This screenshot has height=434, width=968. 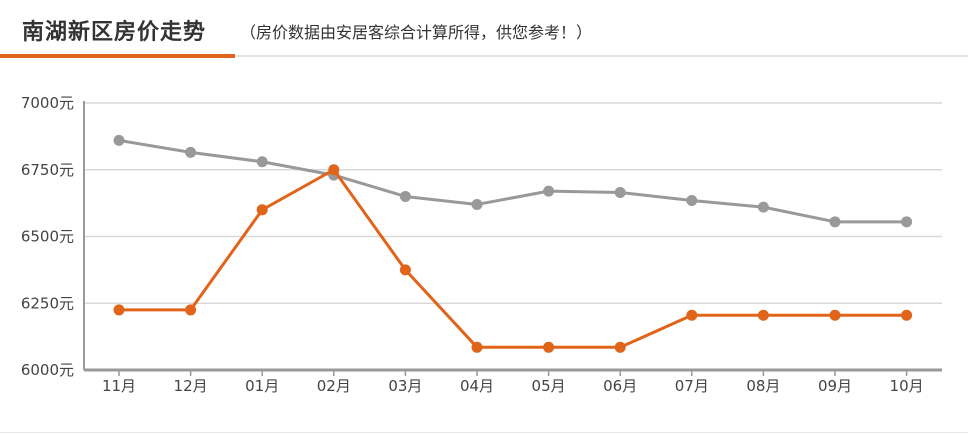 What do you see at coordinates (47, 303) in the screenshot?
I see `y-tick-label: 6250元` at bounding box center [47, 303].